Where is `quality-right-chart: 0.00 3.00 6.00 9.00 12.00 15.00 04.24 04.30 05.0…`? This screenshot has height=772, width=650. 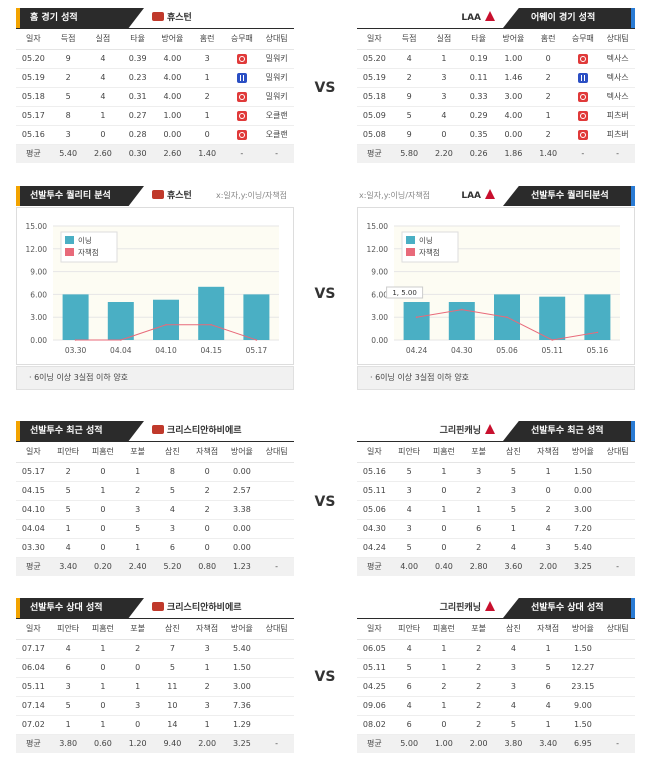
quality-right-chart: 0.00 3.00 6.00 9.00 12.00 15.00 04.24 04.30 05.0… is located at coordinates (496, 286).